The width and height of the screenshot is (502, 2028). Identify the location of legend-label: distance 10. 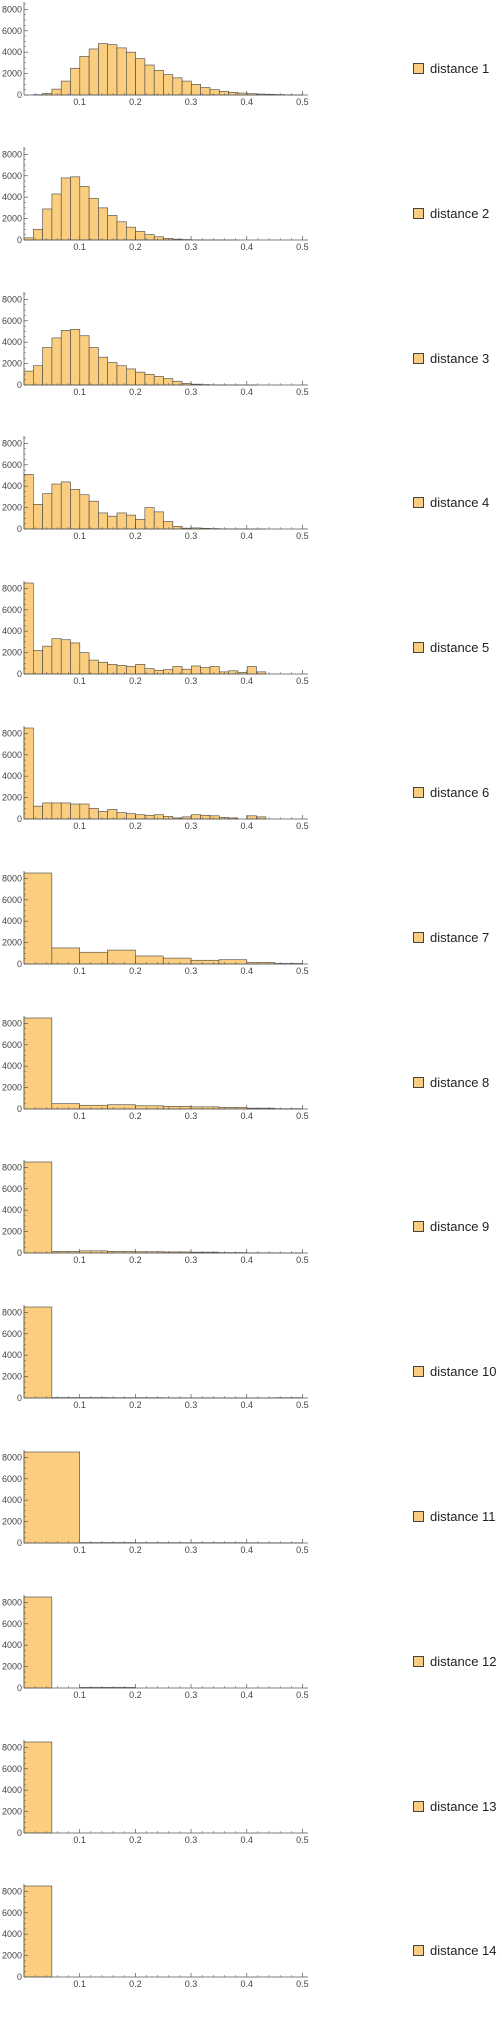
(463, 1372).